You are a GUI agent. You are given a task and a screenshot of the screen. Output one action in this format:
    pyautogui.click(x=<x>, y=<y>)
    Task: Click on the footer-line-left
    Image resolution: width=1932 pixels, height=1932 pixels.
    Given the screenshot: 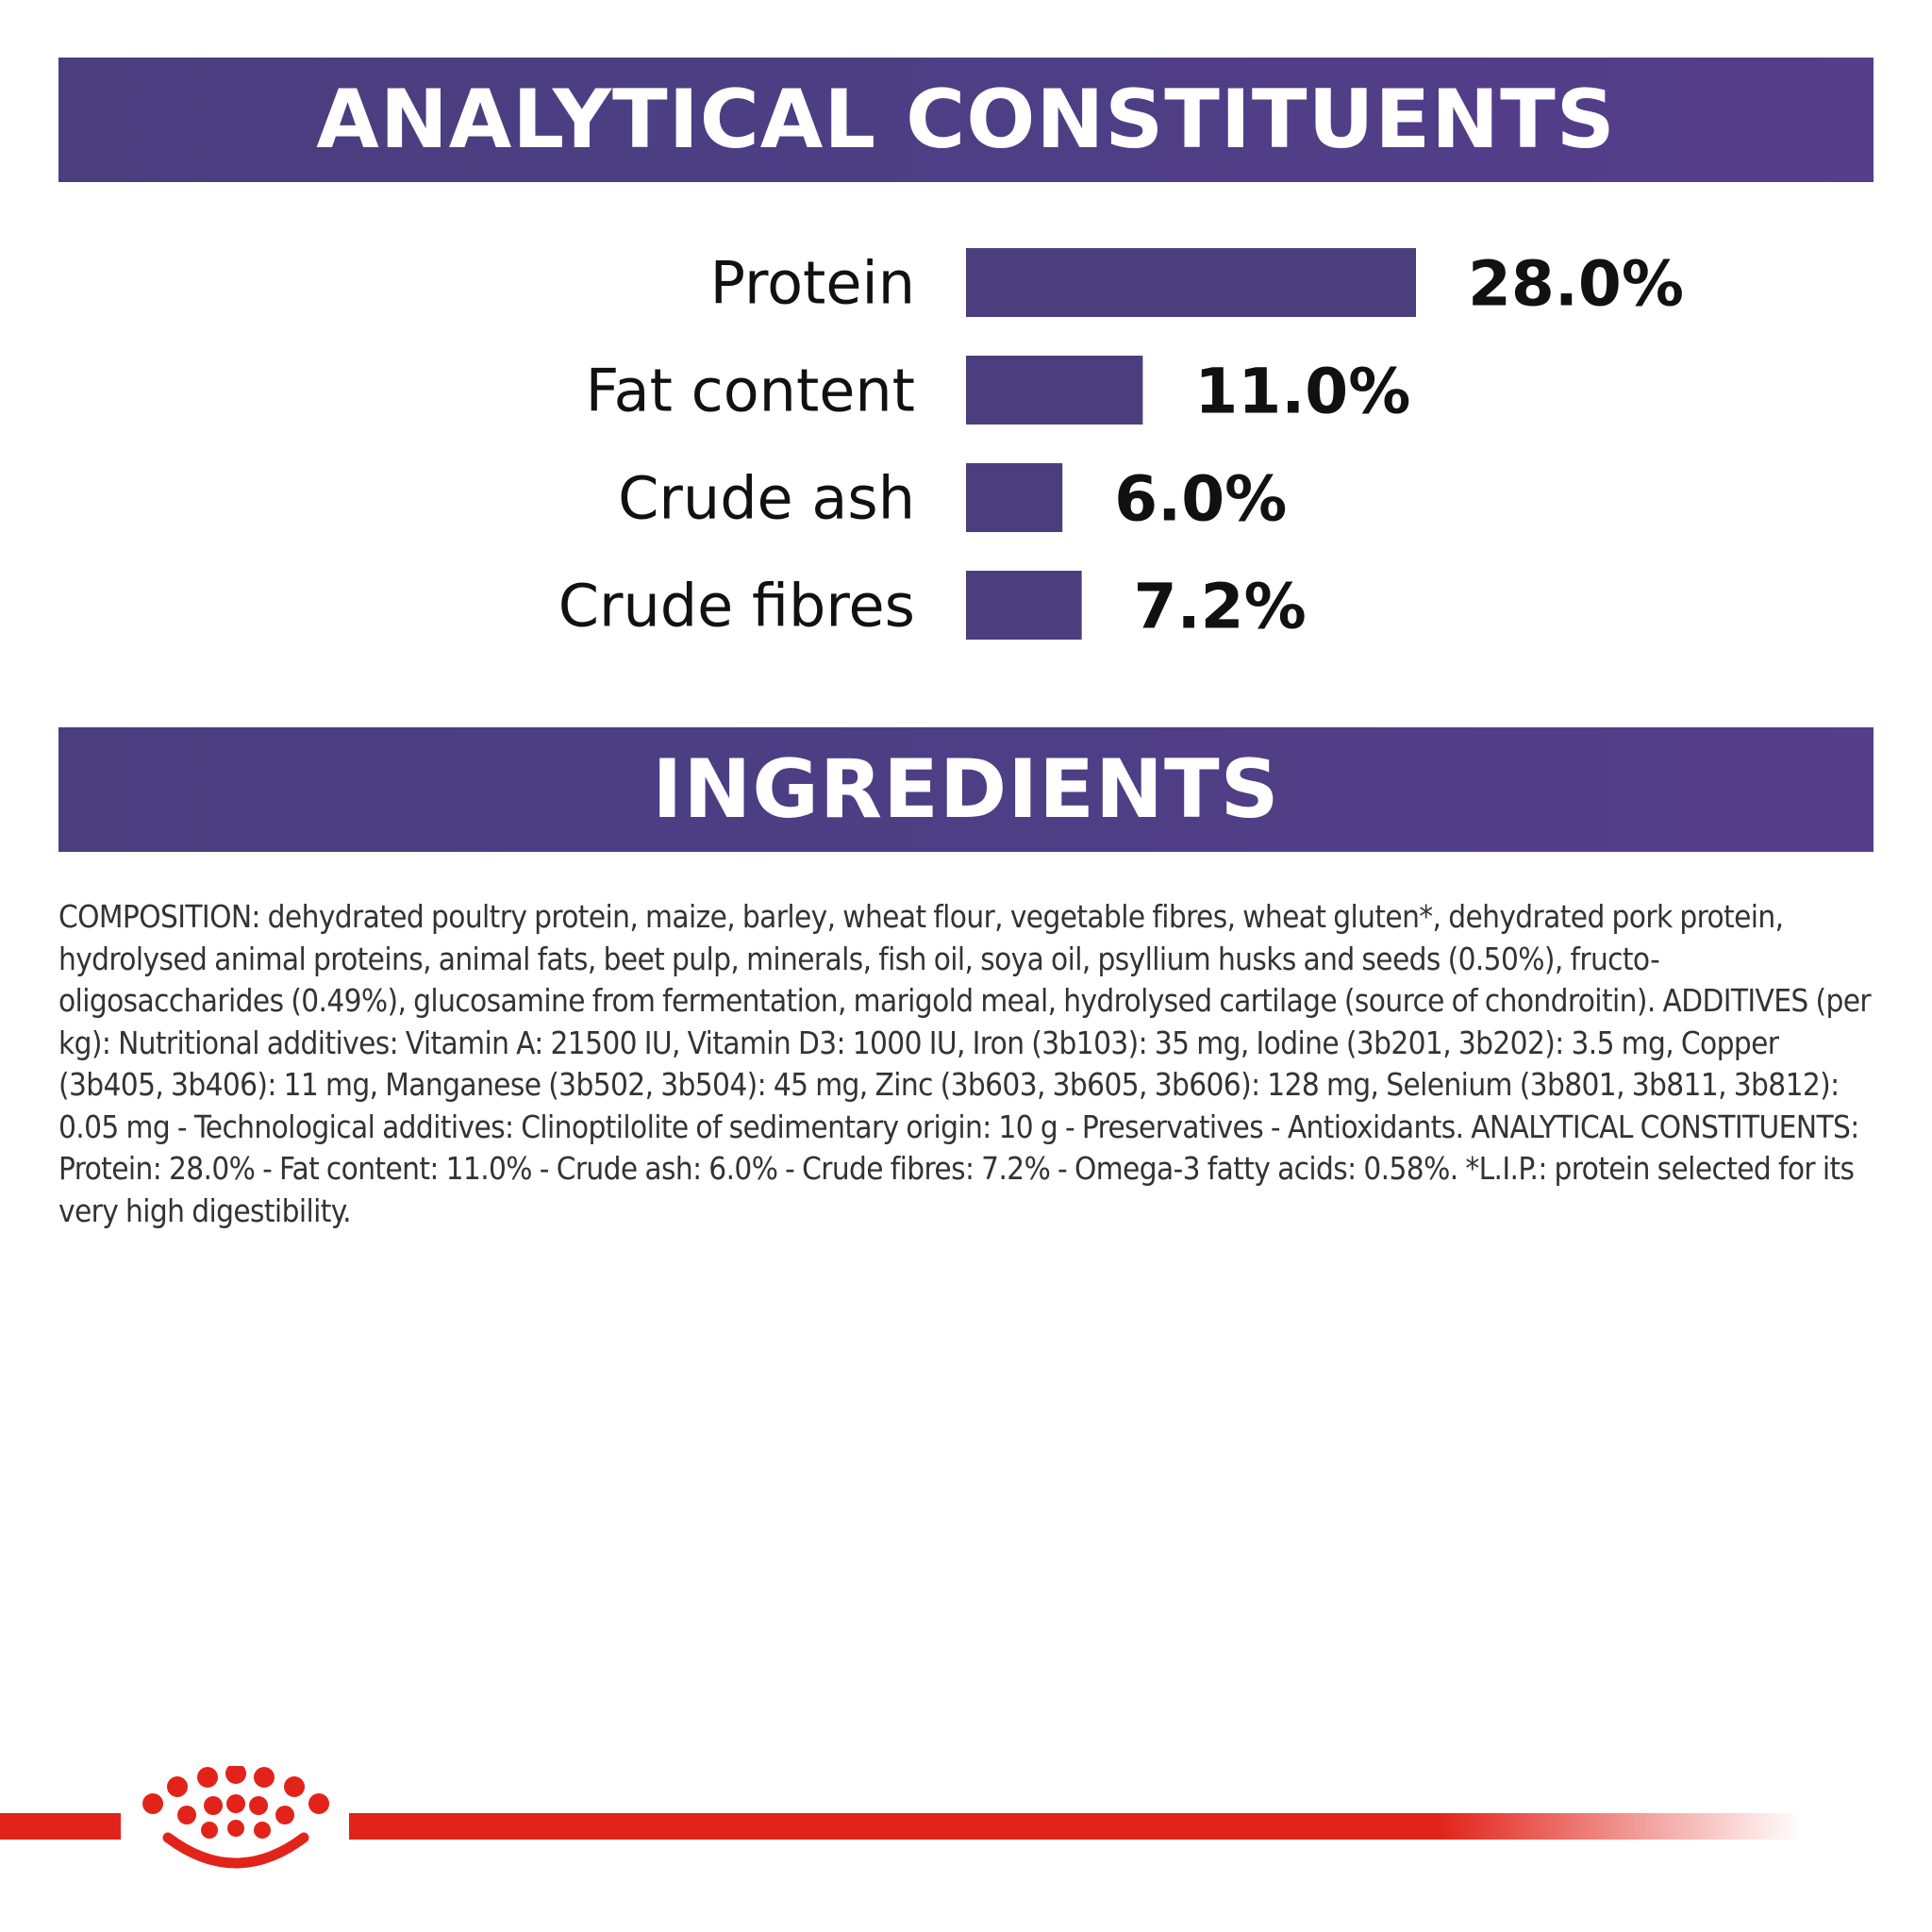 What is the action you would take?
    pyautogui.click(x=60, y=1826)
    